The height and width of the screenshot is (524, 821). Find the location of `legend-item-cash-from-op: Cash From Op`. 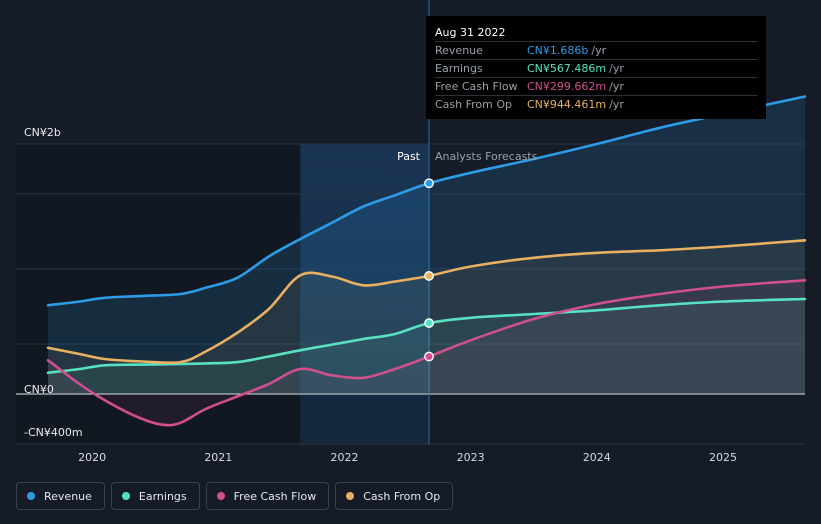

legend-item-cash-from-op: Cash From Op is located at coordinates (394, 496).